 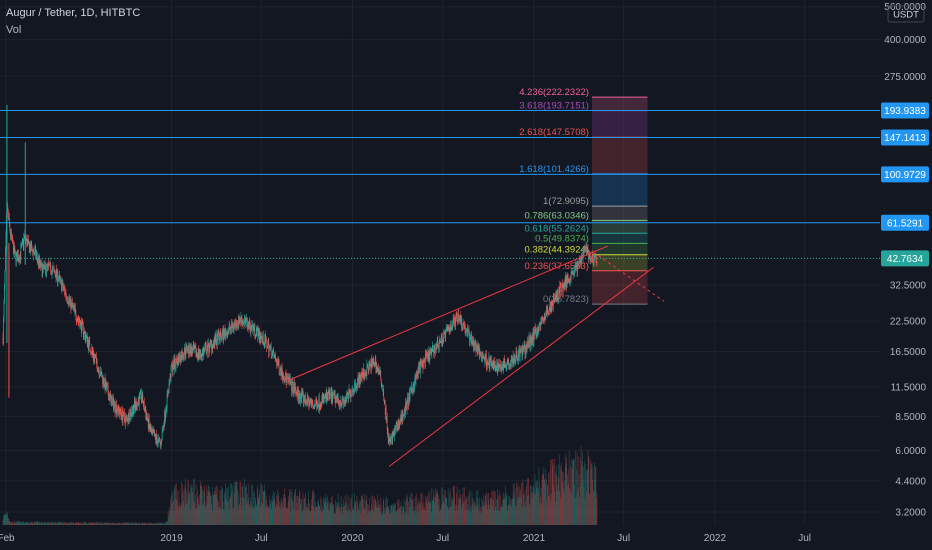 What do you see at coordinates (14, 30) in the screenshot?
I see `volume-indicator-label: Vol` at bounding box center [14, 30].